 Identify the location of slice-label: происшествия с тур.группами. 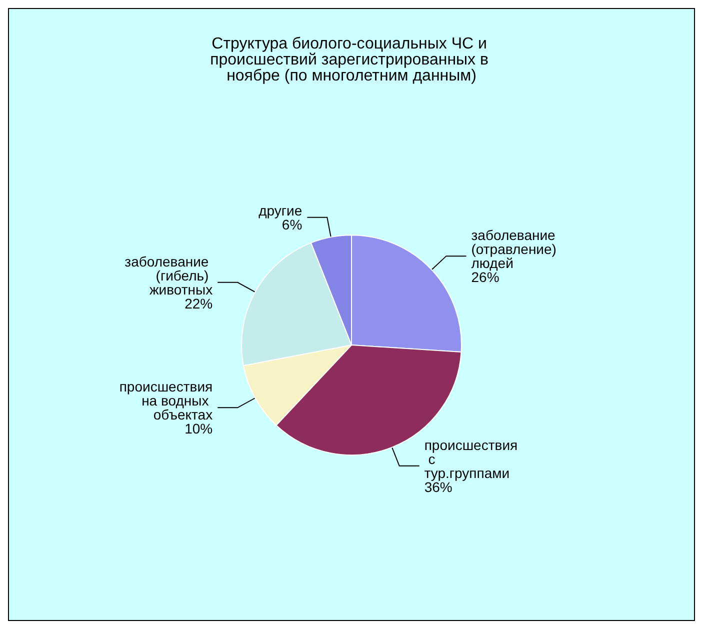
(471, 458).